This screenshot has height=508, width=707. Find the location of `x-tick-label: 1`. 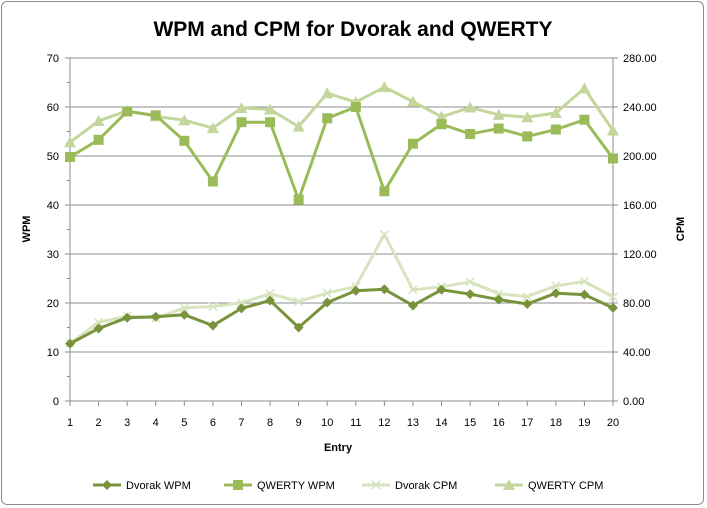

x-tick-label: 1 is located at coordinates (70, 423).